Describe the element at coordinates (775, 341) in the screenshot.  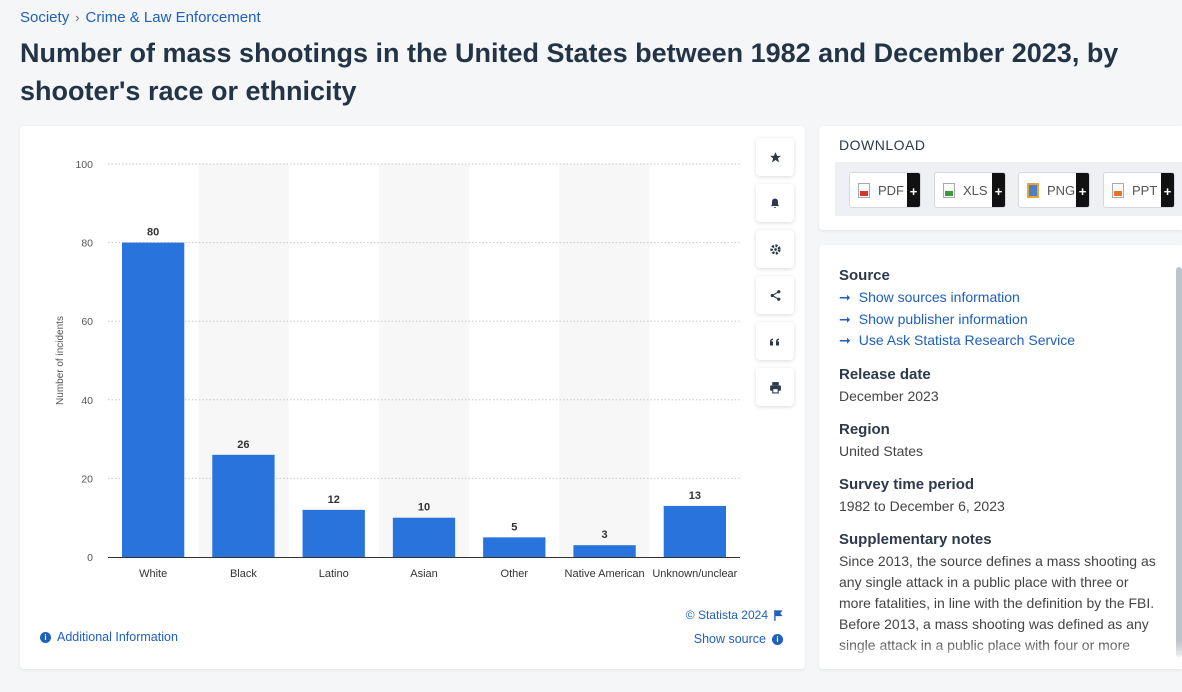
I see `quote-icon` at that location.